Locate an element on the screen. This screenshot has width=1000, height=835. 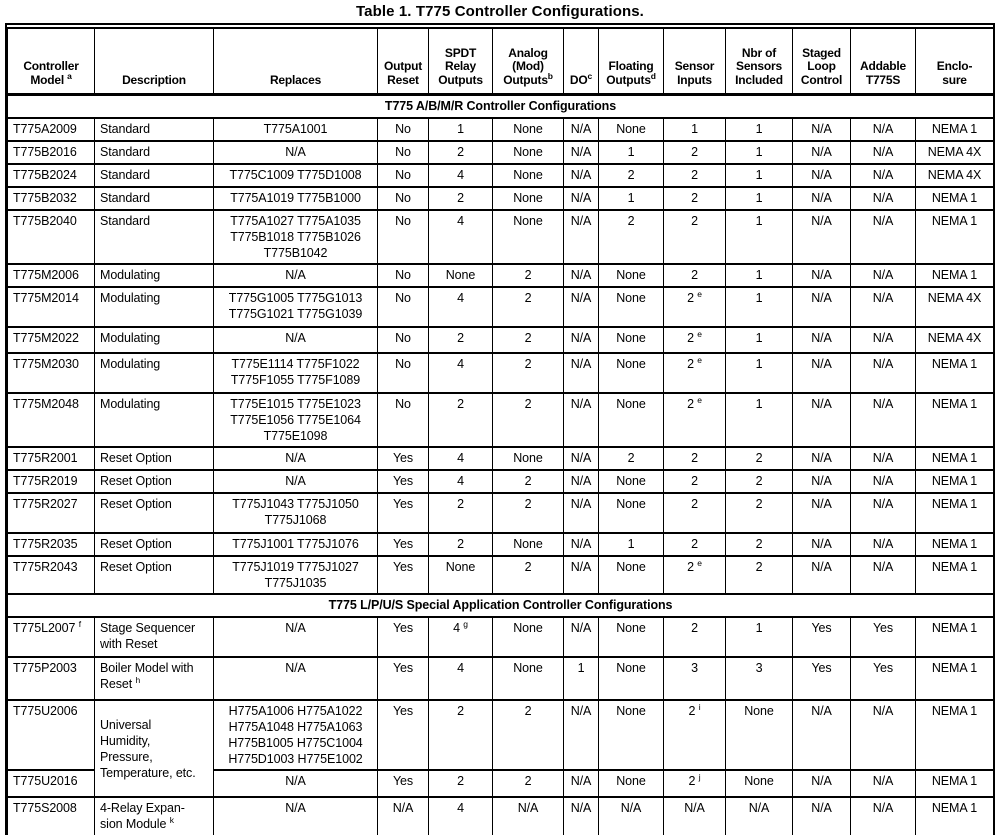
footnote-marker: h is located at coordinates (138, 679).